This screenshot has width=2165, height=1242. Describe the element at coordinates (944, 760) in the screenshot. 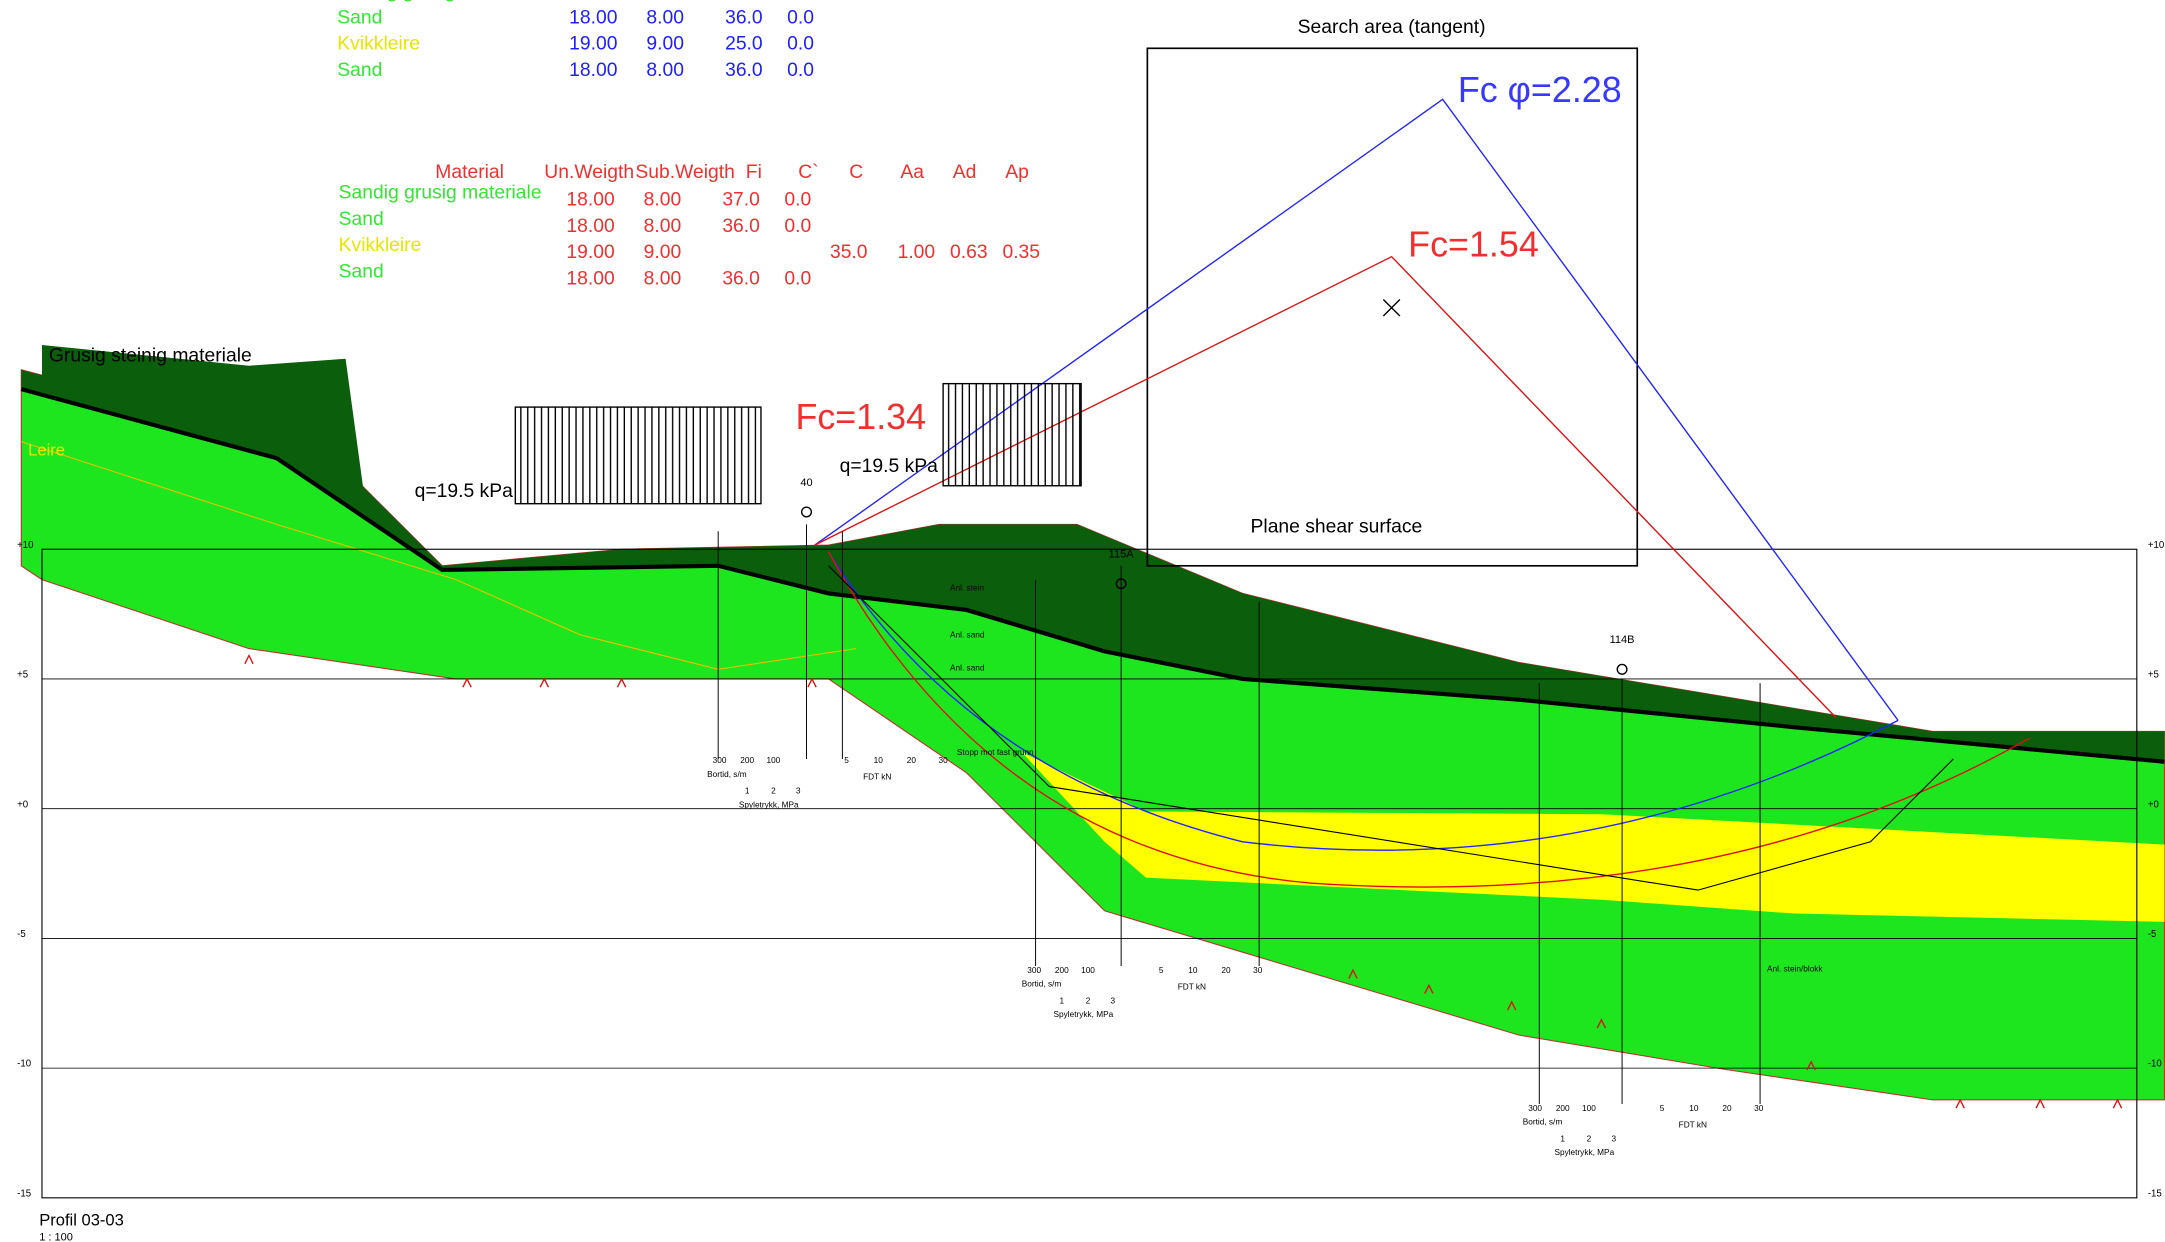

I see `scale-label: 30` at that location.